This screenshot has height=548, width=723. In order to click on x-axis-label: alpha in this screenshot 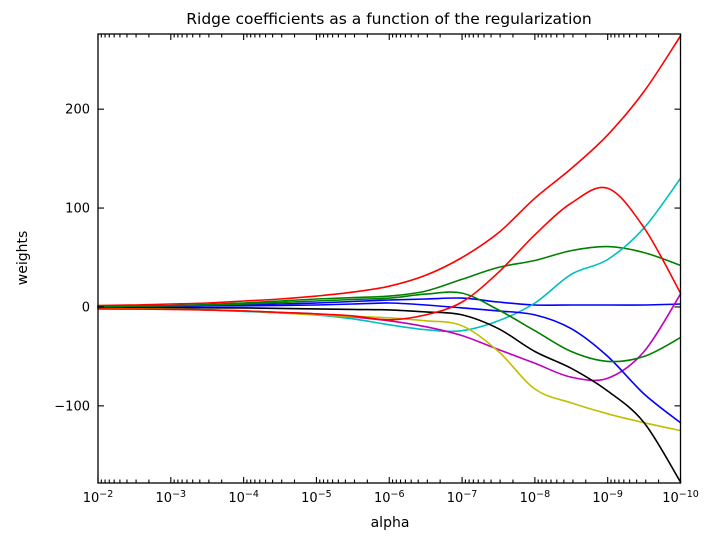, I will do `click(390, 523)`.